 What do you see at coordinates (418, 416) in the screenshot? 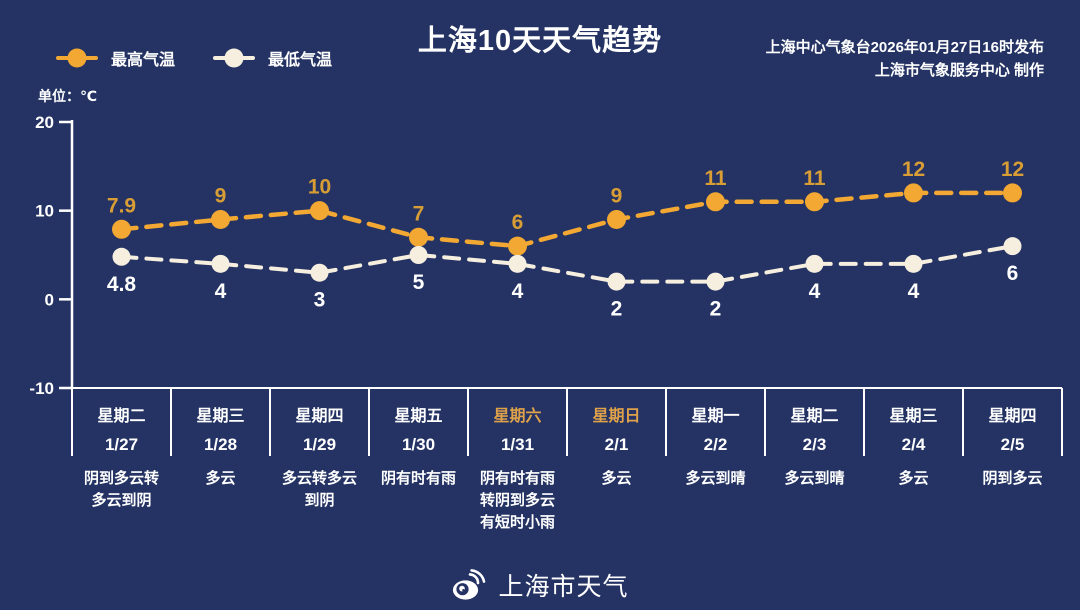
I see `weekday-label: 星期五` at bounding box center [418, 416].